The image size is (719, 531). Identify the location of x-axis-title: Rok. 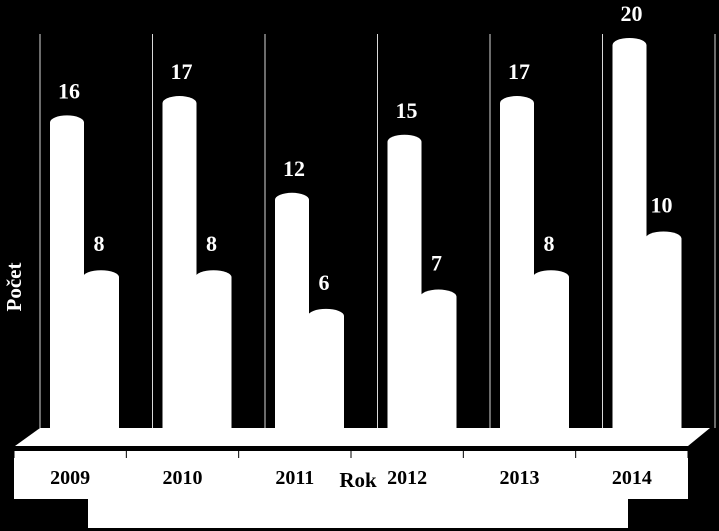
(358, 480).